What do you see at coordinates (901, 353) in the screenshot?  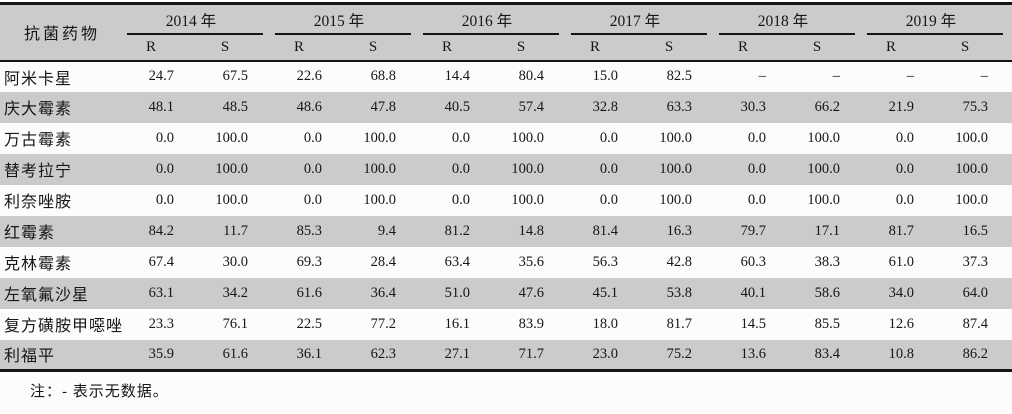 I see `cell-value: 10.8` at bounding box center [901, 353].